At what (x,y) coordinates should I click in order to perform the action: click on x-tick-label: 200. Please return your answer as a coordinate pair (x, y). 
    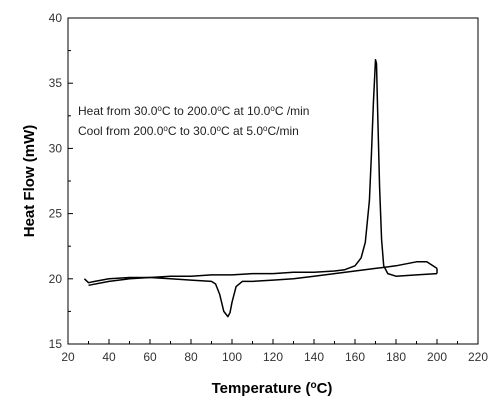
    Looking at the image, I should click on (437, 357).